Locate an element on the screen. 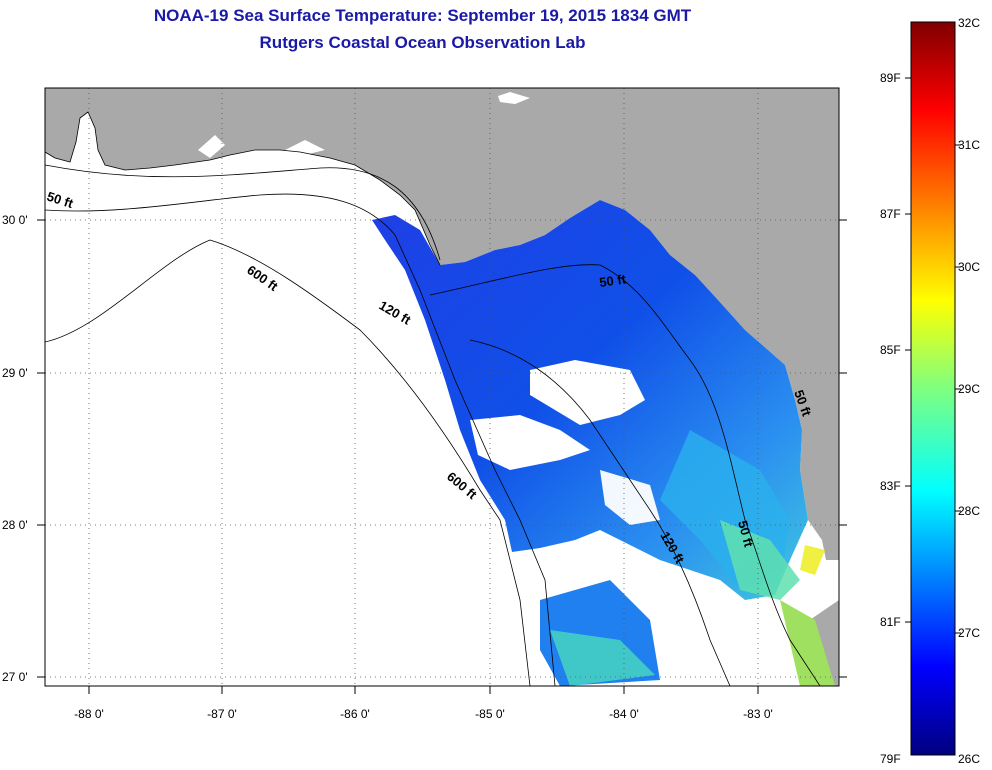 This screenshot has height=770, width=992. colorbar-celsius-label: 30C is located at coordinates (969, 267).